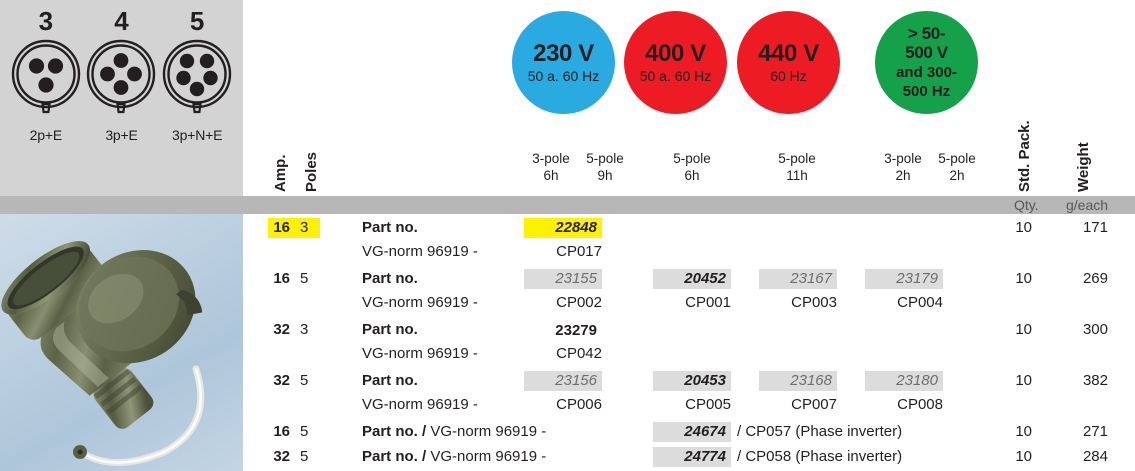 Image resolution: width=1135 pixels, height=471 pixels. What do you see at coordinates (311, 171) in the screenshot?
I see `header-poles: Poles` at bounding box center [311, 171].